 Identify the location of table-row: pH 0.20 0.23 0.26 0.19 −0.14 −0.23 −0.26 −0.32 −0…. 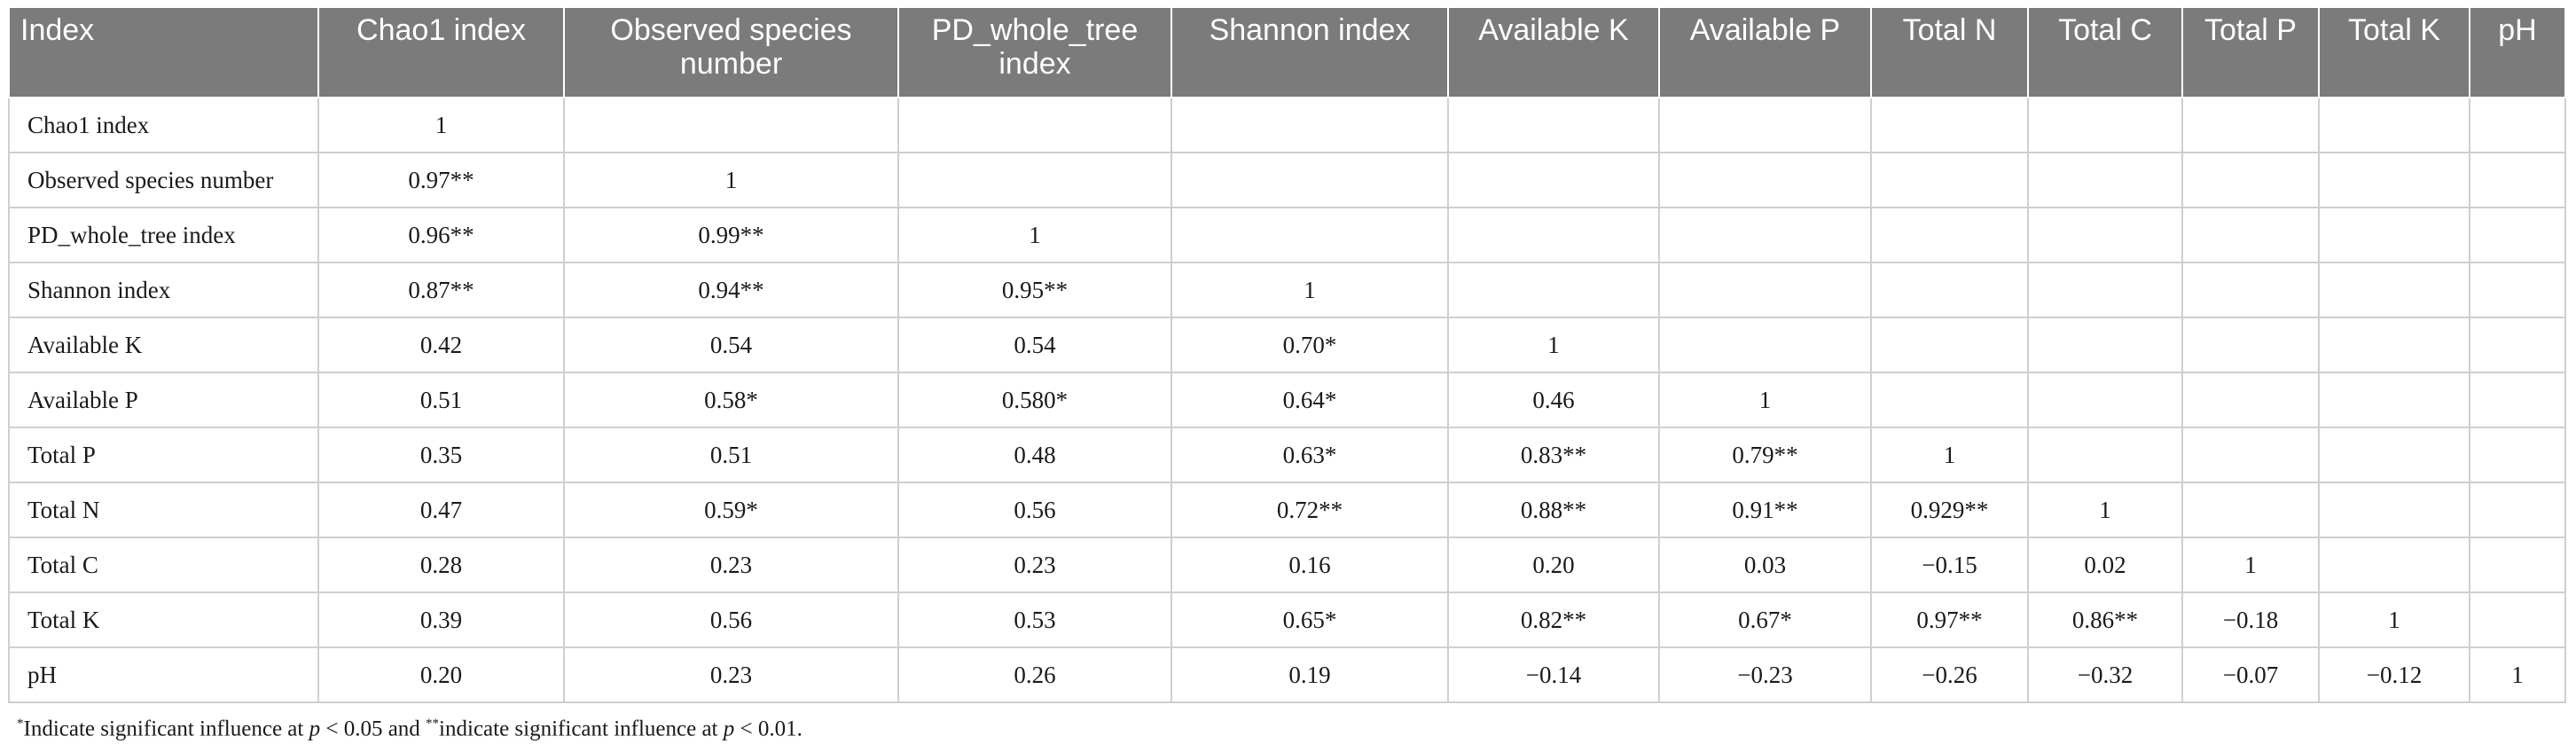
(1287, 674).